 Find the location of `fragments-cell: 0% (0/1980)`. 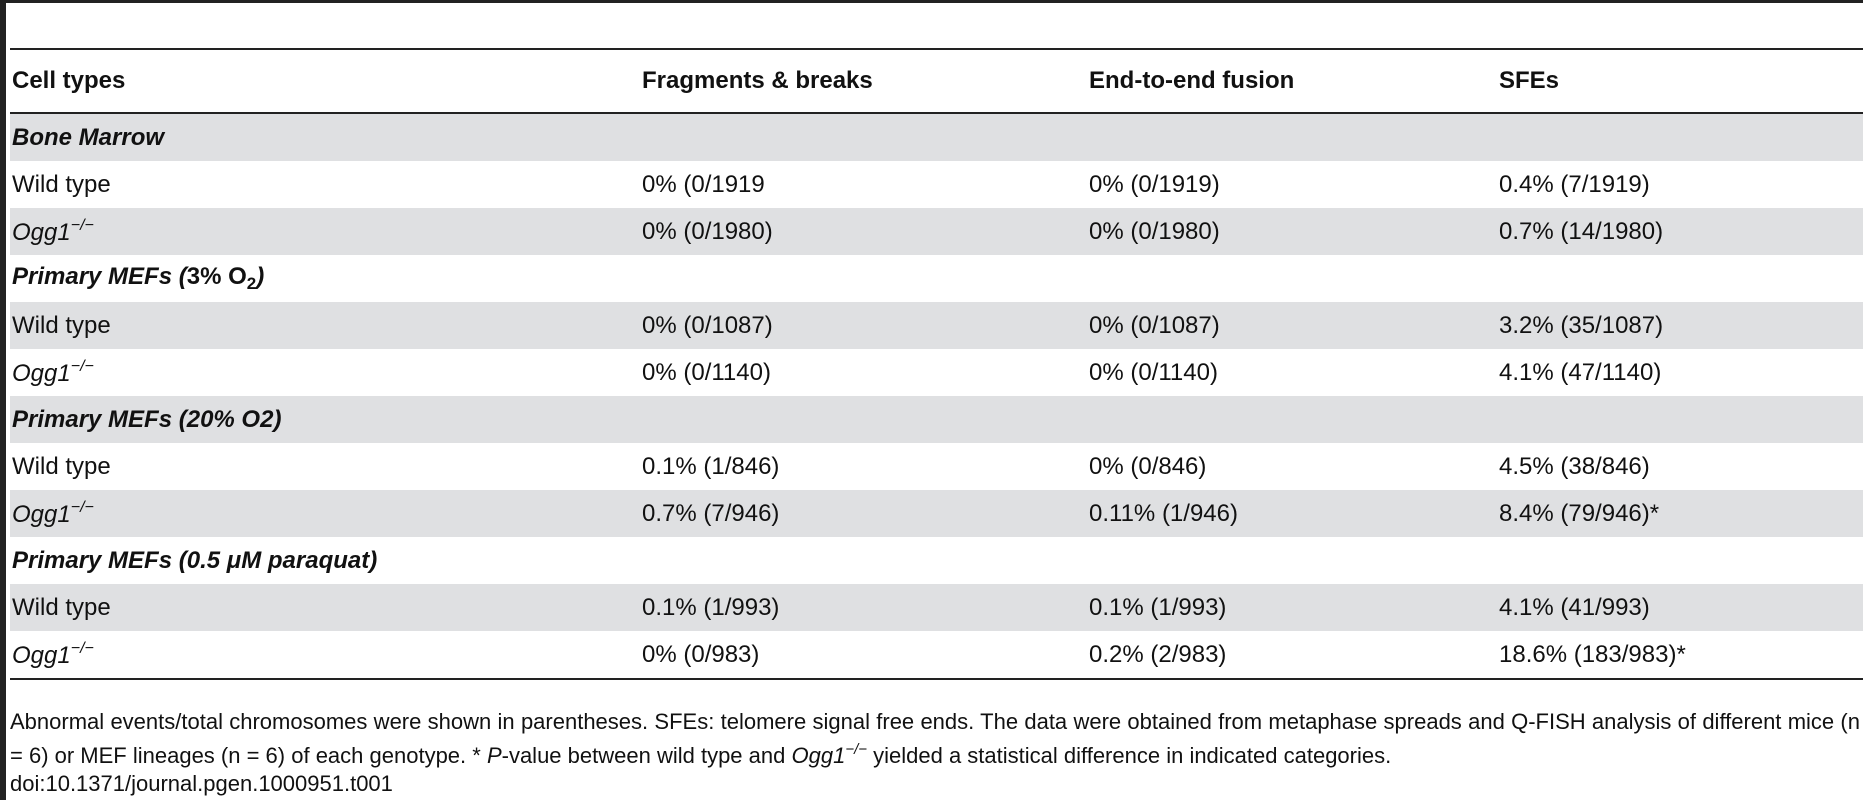

fragments-cell: 0% (0/1980) is located at coordinates (707, 231).